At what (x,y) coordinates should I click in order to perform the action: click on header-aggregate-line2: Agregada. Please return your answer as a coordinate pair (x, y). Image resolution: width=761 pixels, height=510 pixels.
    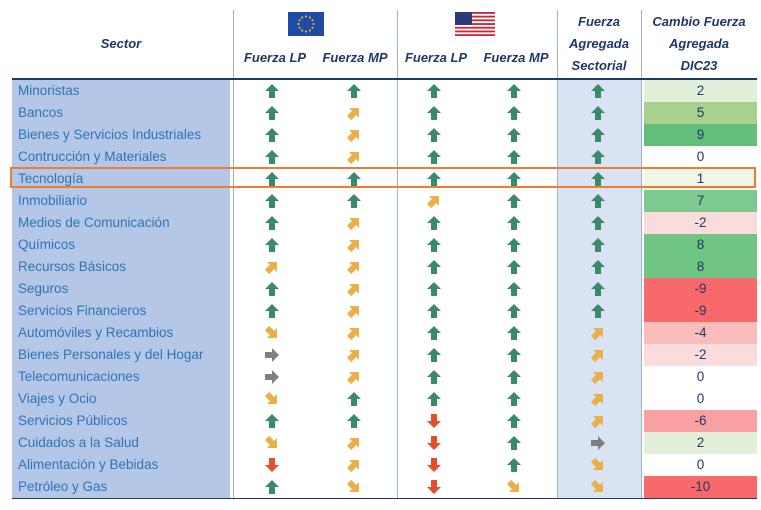
    Looking at the image, I should click on (599, 43).